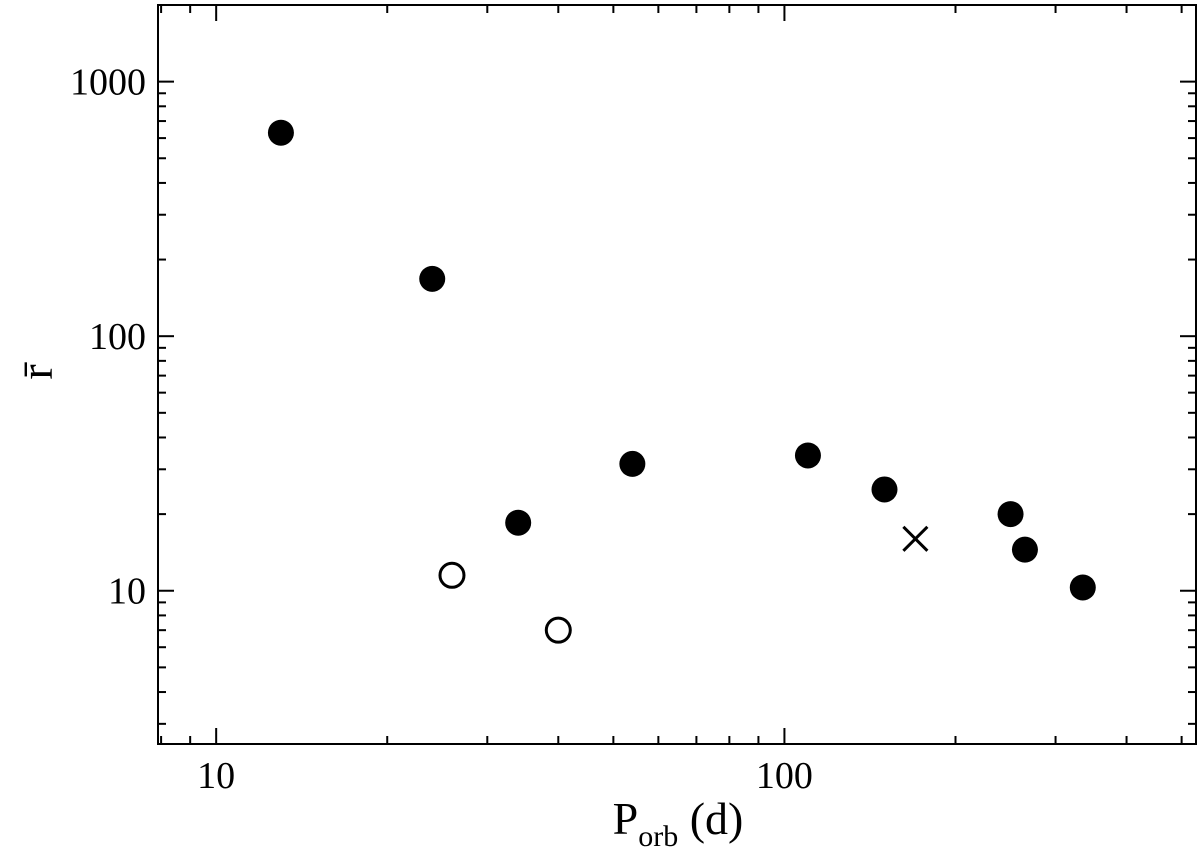  I want to click on data-point-cross, so click(915, 538).